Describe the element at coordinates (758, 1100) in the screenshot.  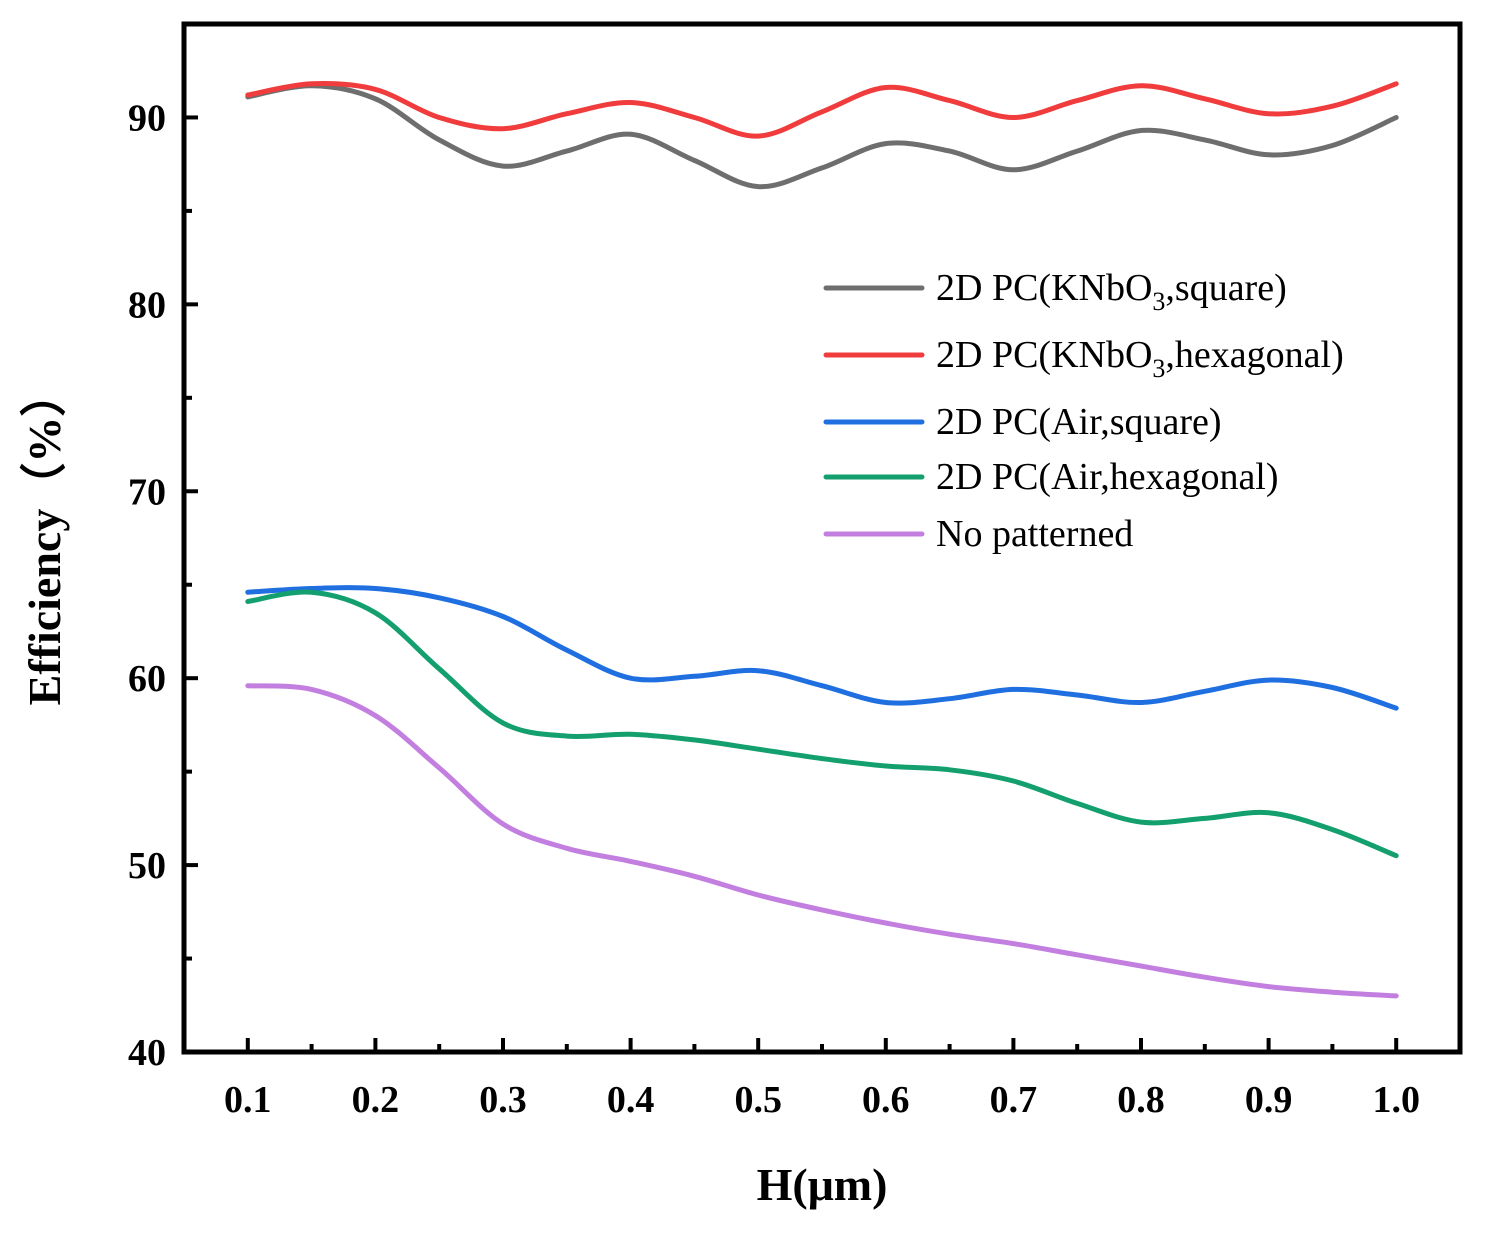
I see `x-tick-label: 0.5` at that location.